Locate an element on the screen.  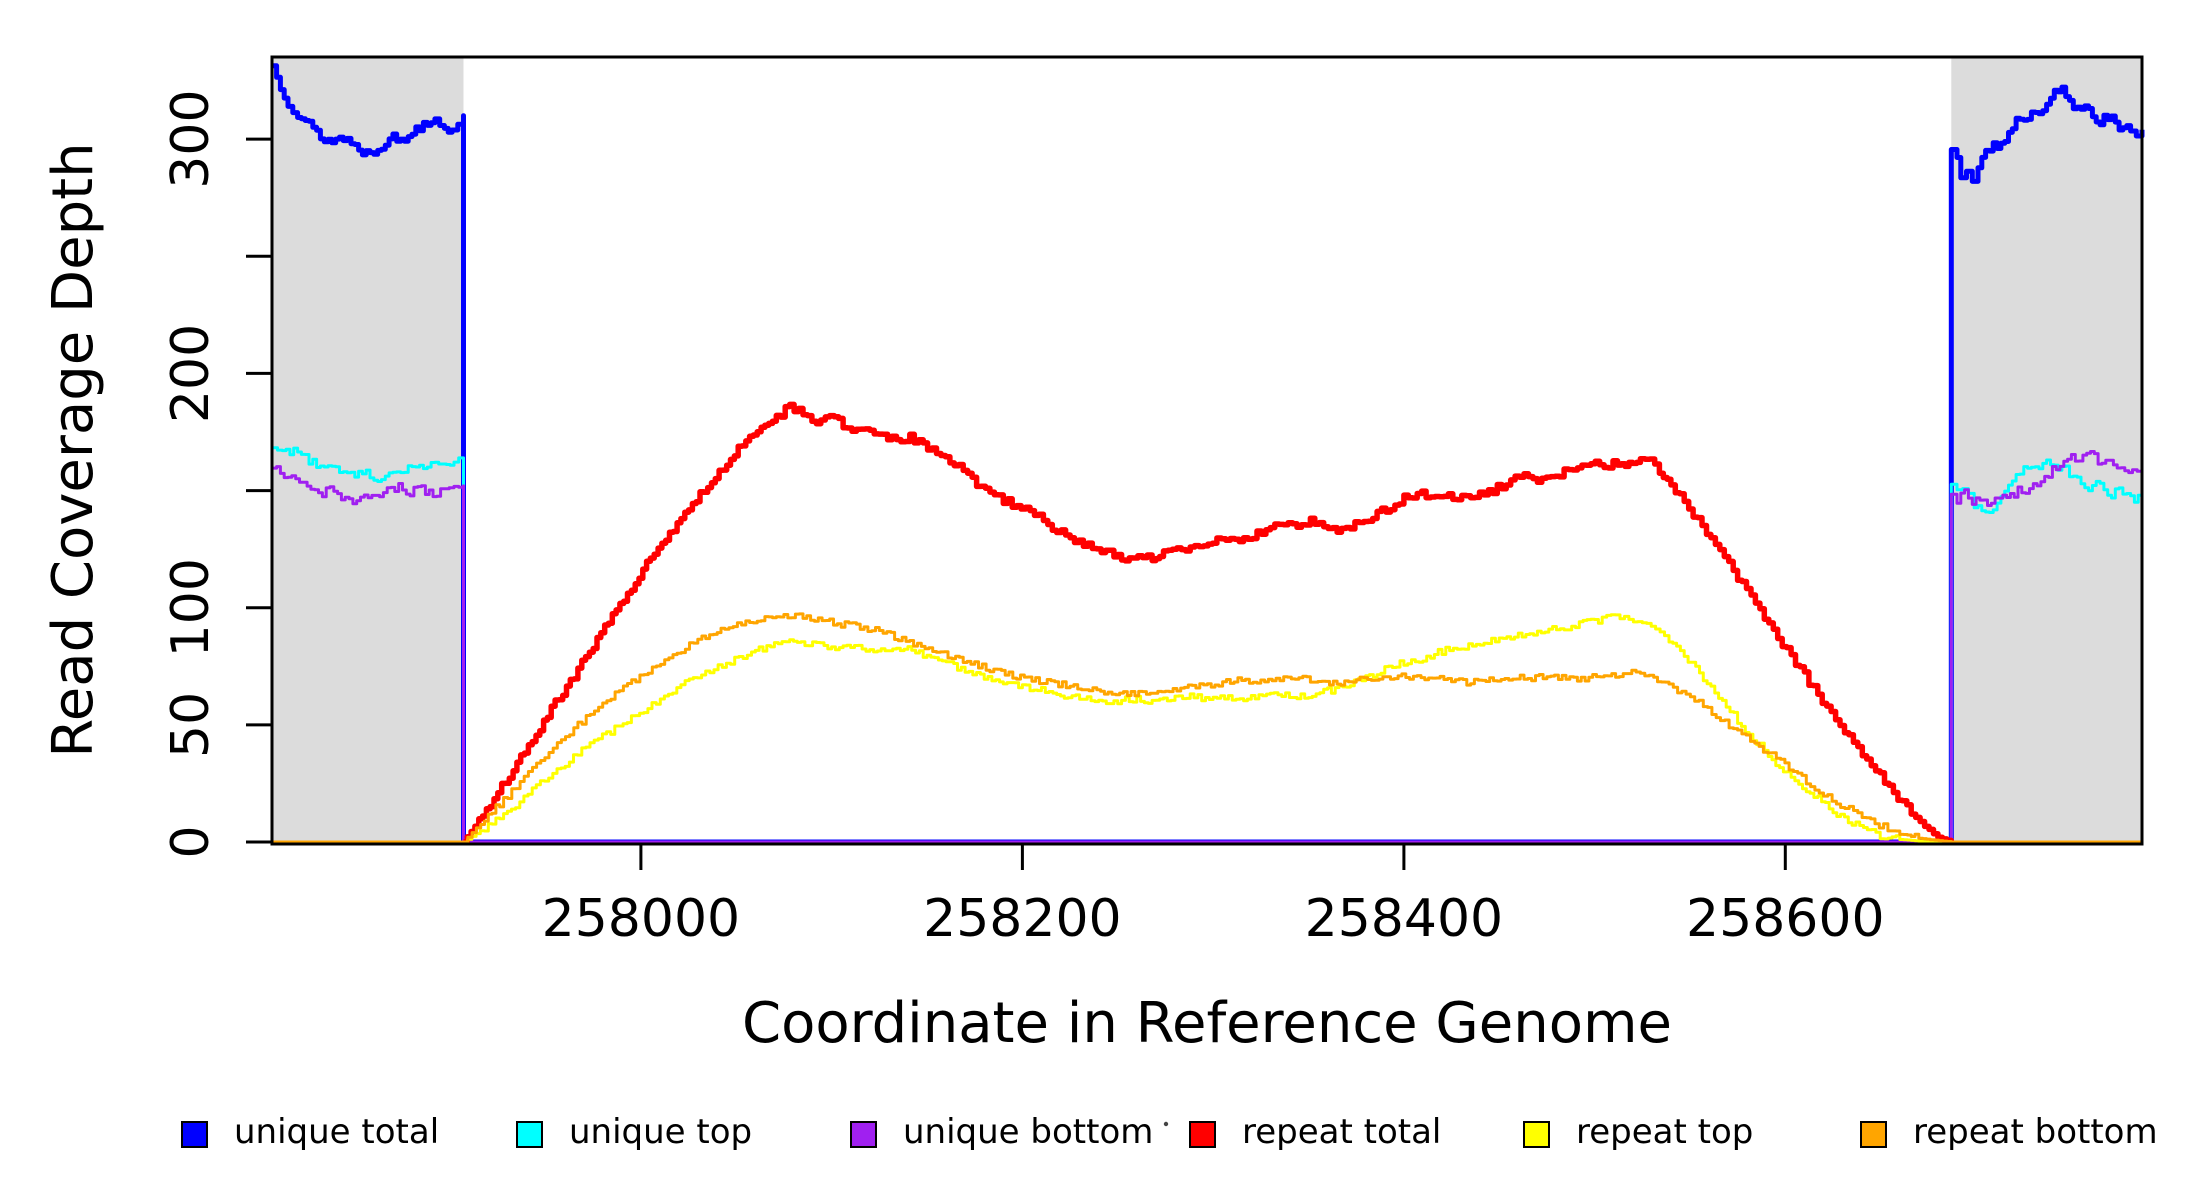
legend-swatch-unique-bottom is located at coordinates (863, 1134).